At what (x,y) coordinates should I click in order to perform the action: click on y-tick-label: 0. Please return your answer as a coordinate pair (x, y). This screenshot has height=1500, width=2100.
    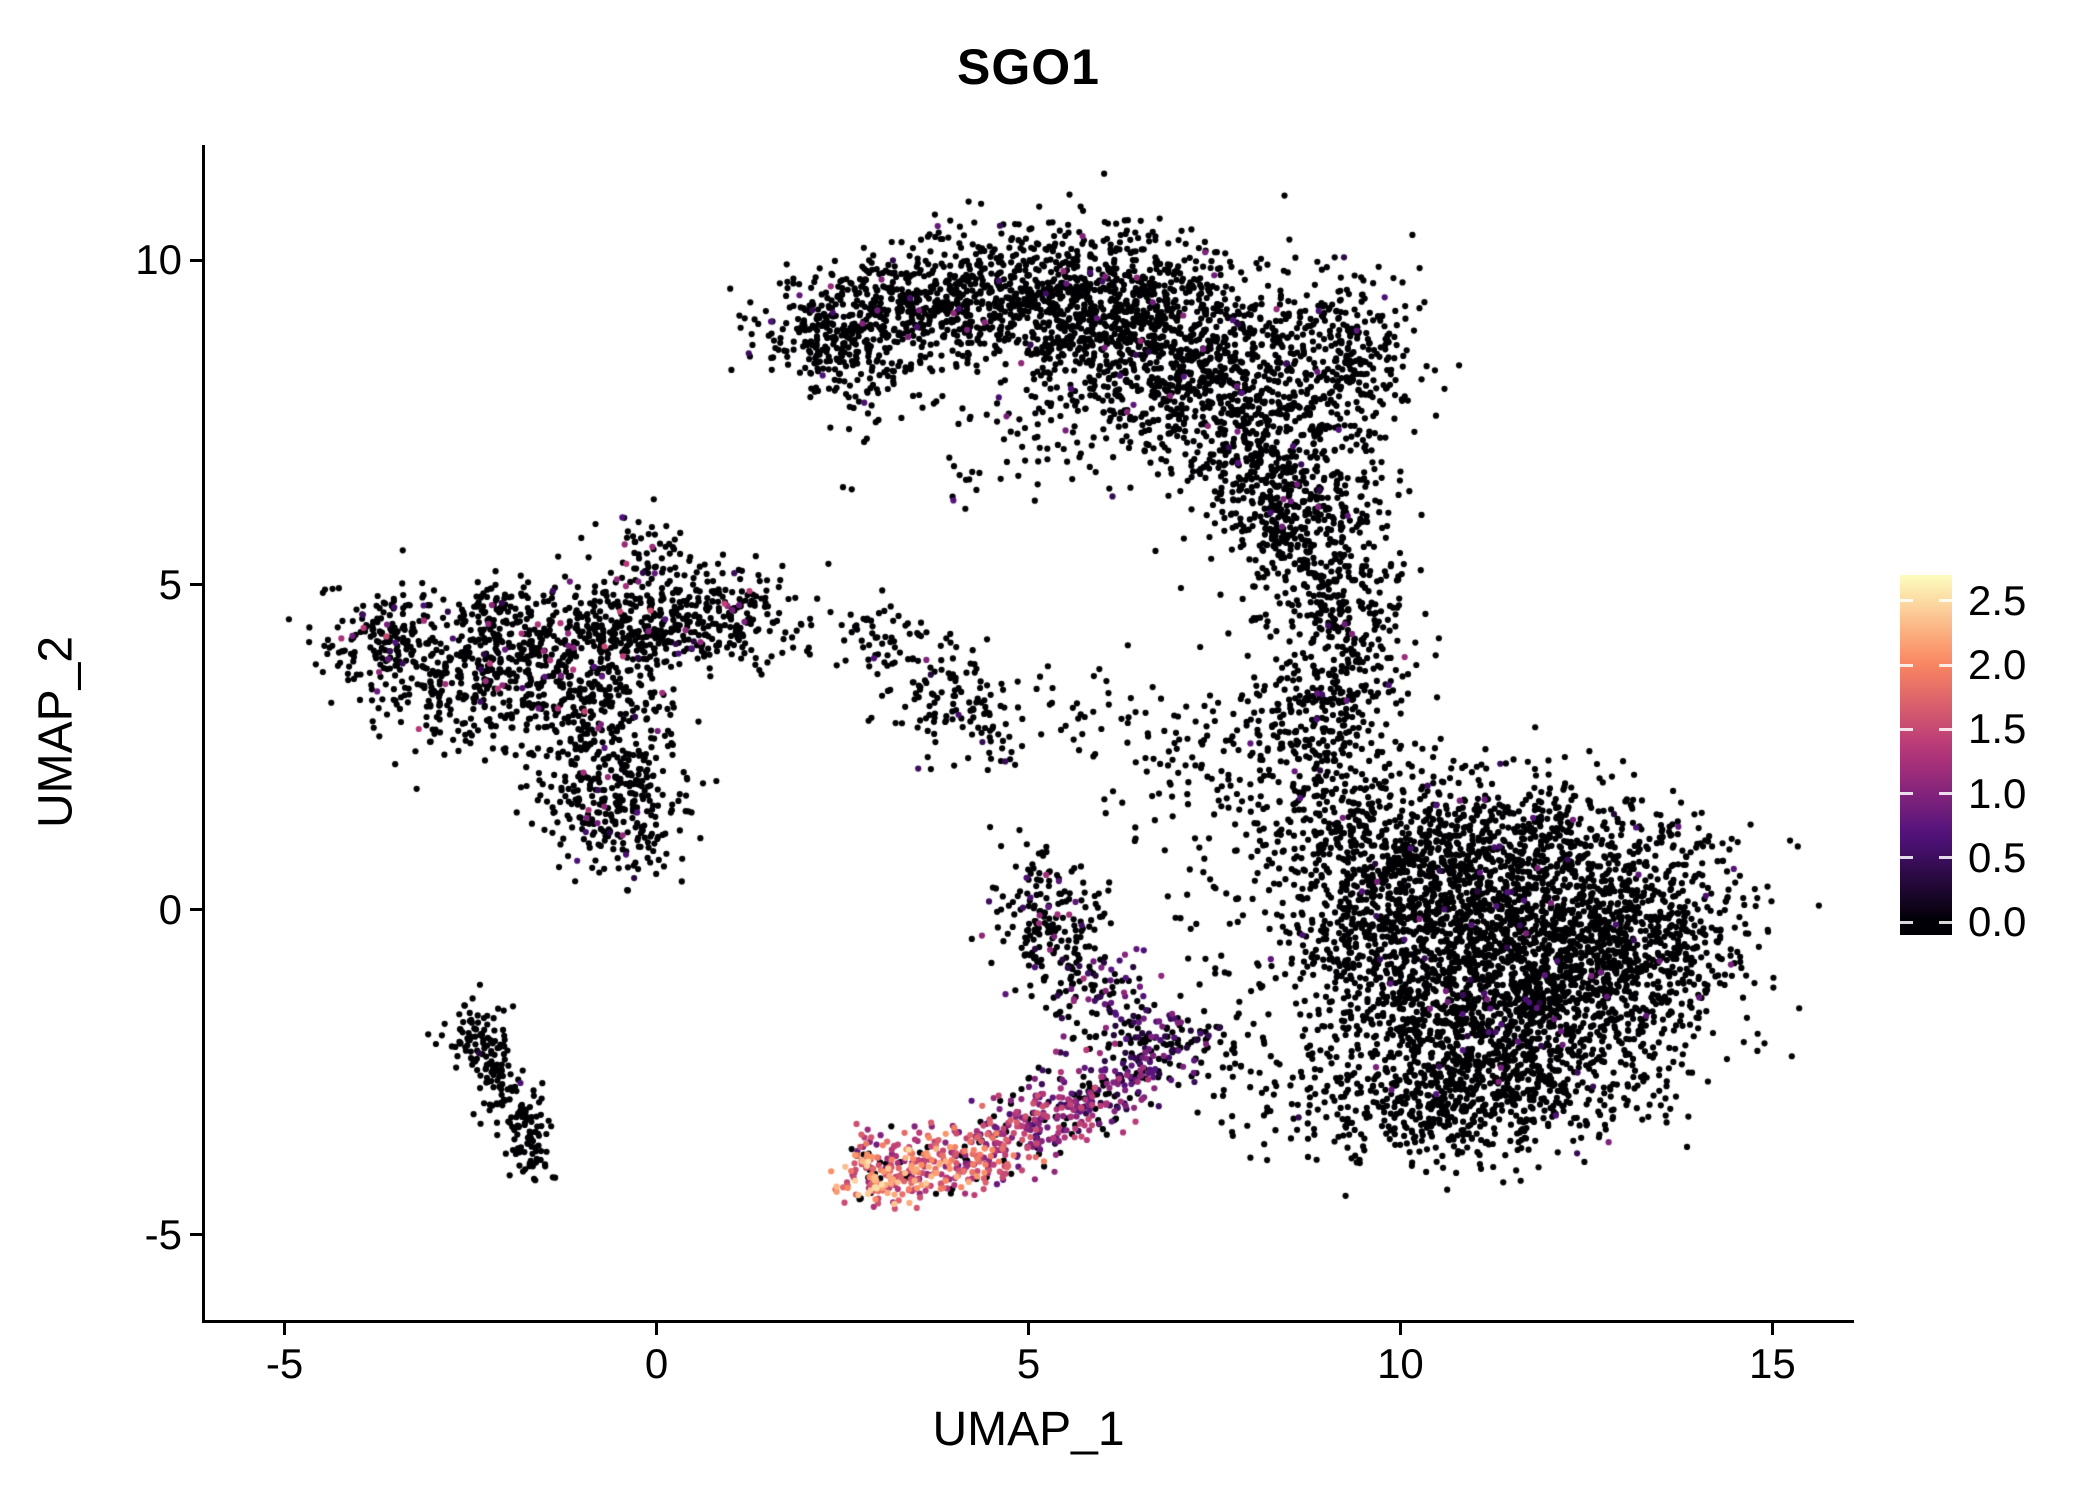
    Looking at the image, I should click on (170, 909).